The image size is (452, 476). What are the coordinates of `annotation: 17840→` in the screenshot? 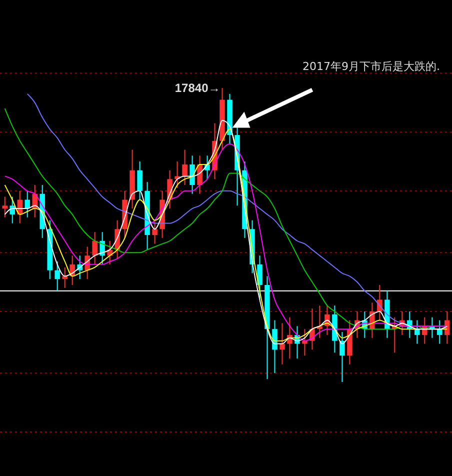 It's located at (197, 88).